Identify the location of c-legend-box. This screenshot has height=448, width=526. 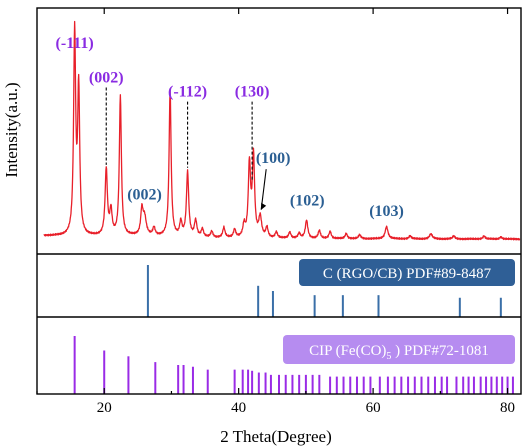
(407, 272).